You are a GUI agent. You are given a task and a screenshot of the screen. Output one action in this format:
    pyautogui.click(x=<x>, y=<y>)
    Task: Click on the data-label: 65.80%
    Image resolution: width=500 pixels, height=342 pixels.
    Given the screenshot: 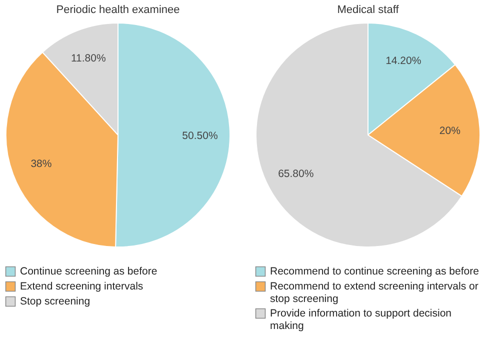 What is the action you would take?
    pyautogui.click(x=296, y=174)
    